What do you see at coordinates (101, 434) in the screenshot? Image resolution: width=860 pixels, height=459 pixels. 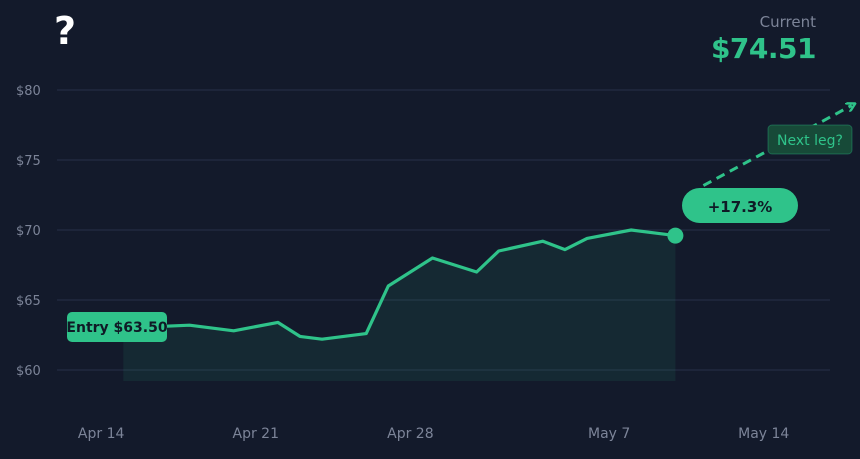 I see `x-tick-label: Apr 14` at bounding box center [101, 434].